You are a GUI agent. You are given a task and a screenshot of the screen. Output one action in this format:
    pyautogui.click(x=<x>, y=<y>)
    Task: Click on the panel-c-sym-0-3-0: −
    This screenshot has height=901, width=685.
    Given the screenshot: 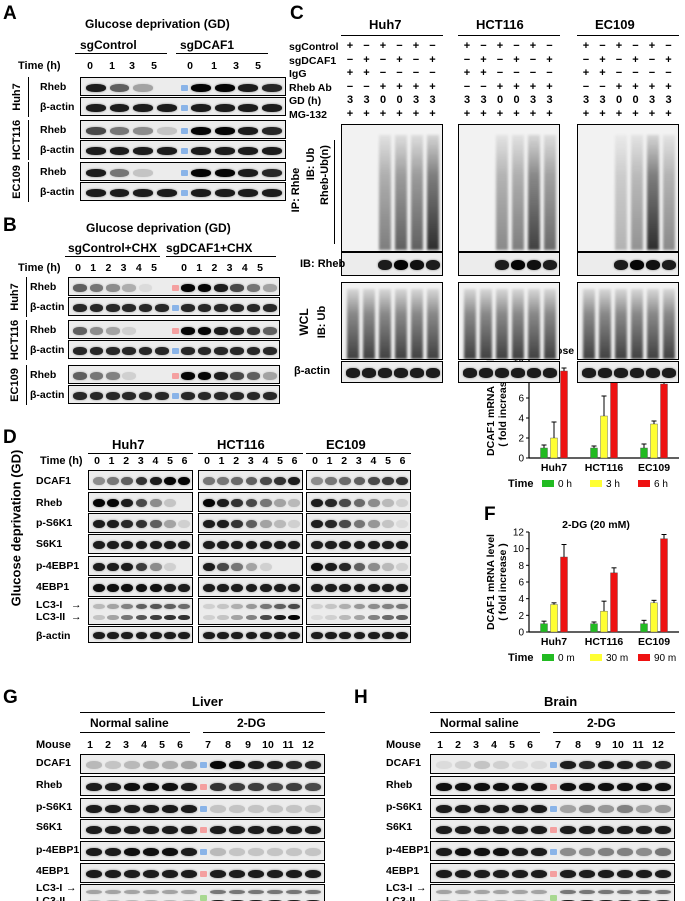 What is the action you would take?
    pyautogui.click(x=350, y=86)
    